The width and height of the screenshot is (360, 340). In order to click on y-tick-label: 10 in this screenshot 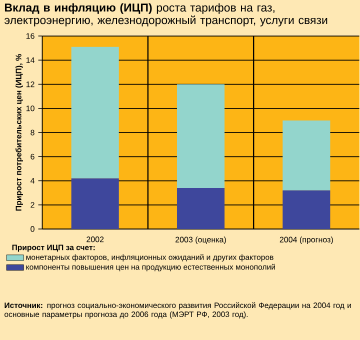, I will do `click(30, 109)`.